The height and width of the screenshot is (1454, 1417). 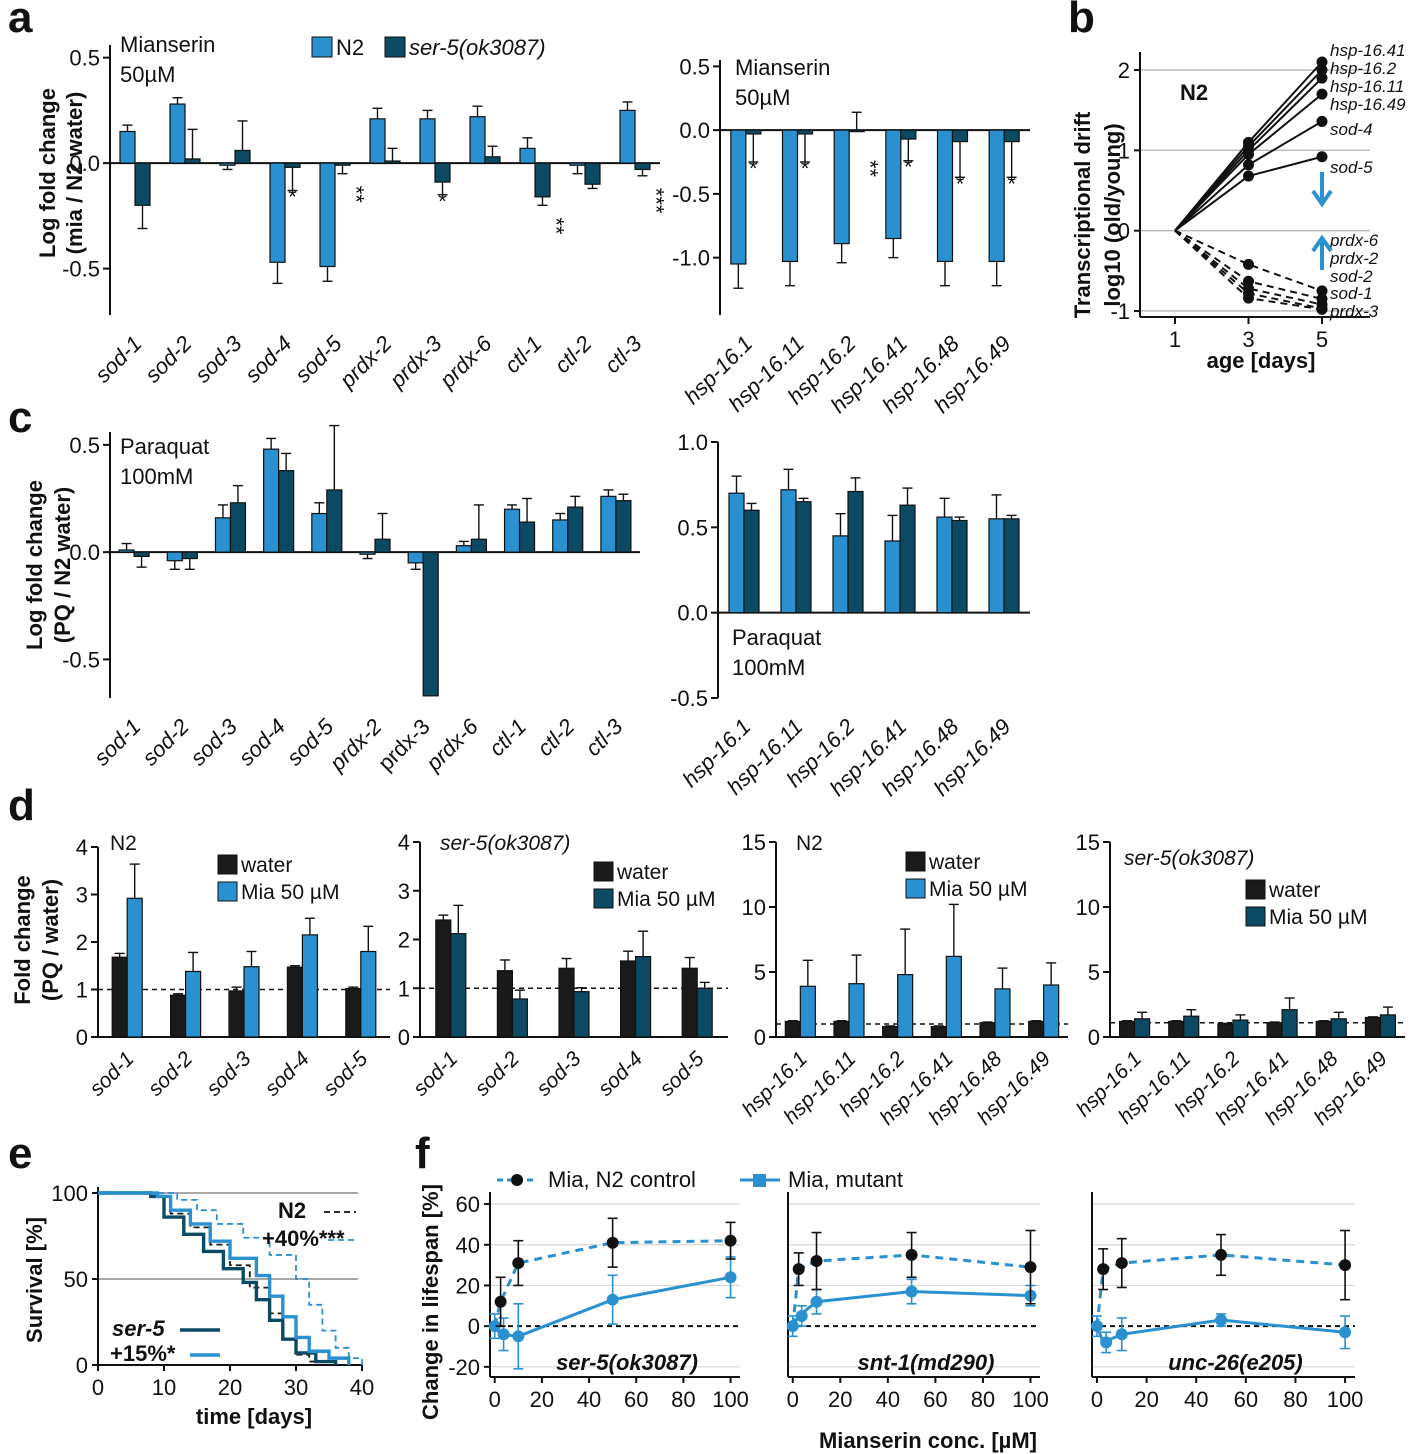 What do you see at coordinates (492, 160) in the screenshot?
I see `bar-ser-5(ok3087)-prdx-6` at bounding box center [492, 160].